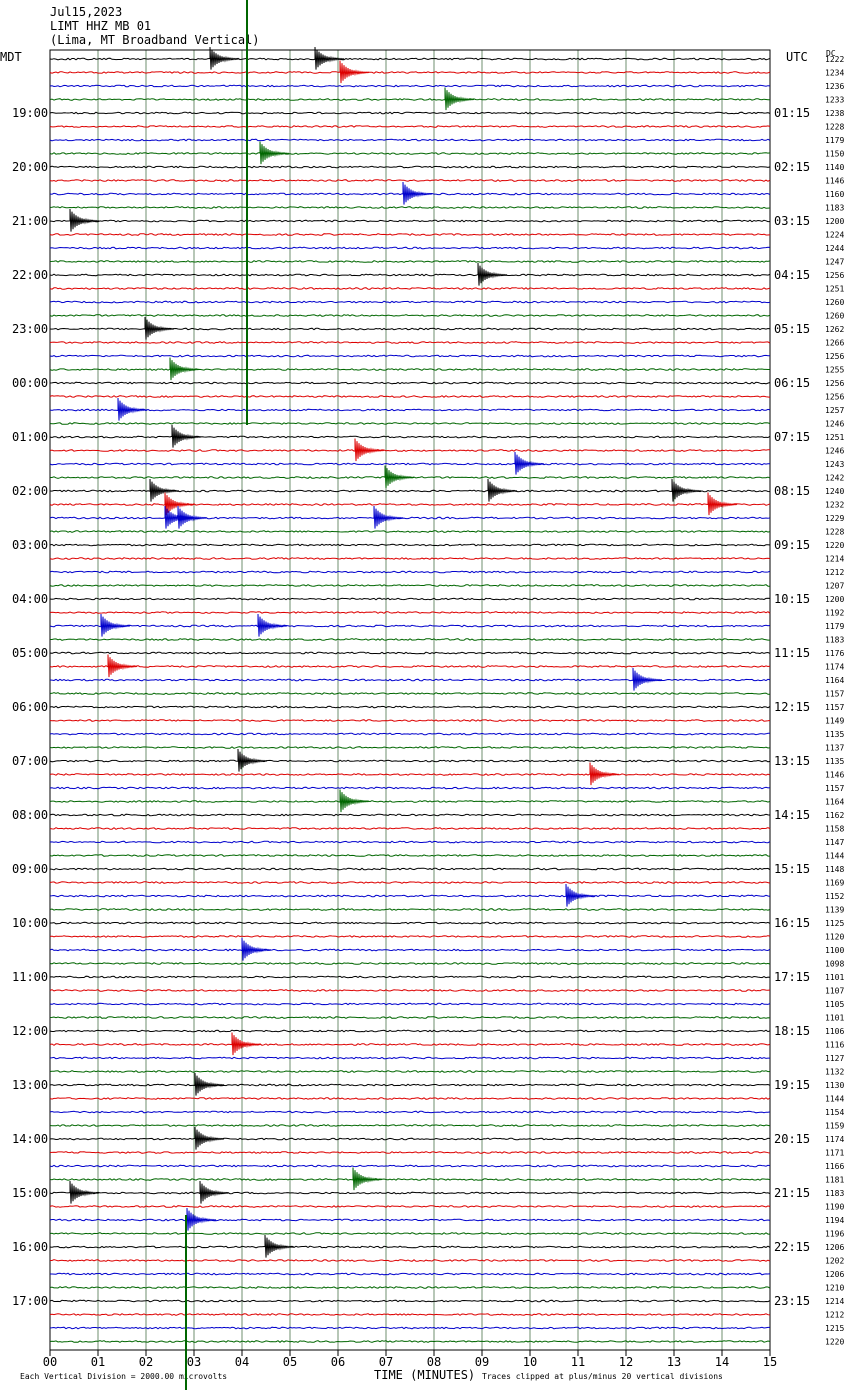 Image resolution: width=850 pixels, height=1390 pixels. Describe the element at coordinates (30, 1085) in the screenshot. I see `left-label: 13:00` at that location.